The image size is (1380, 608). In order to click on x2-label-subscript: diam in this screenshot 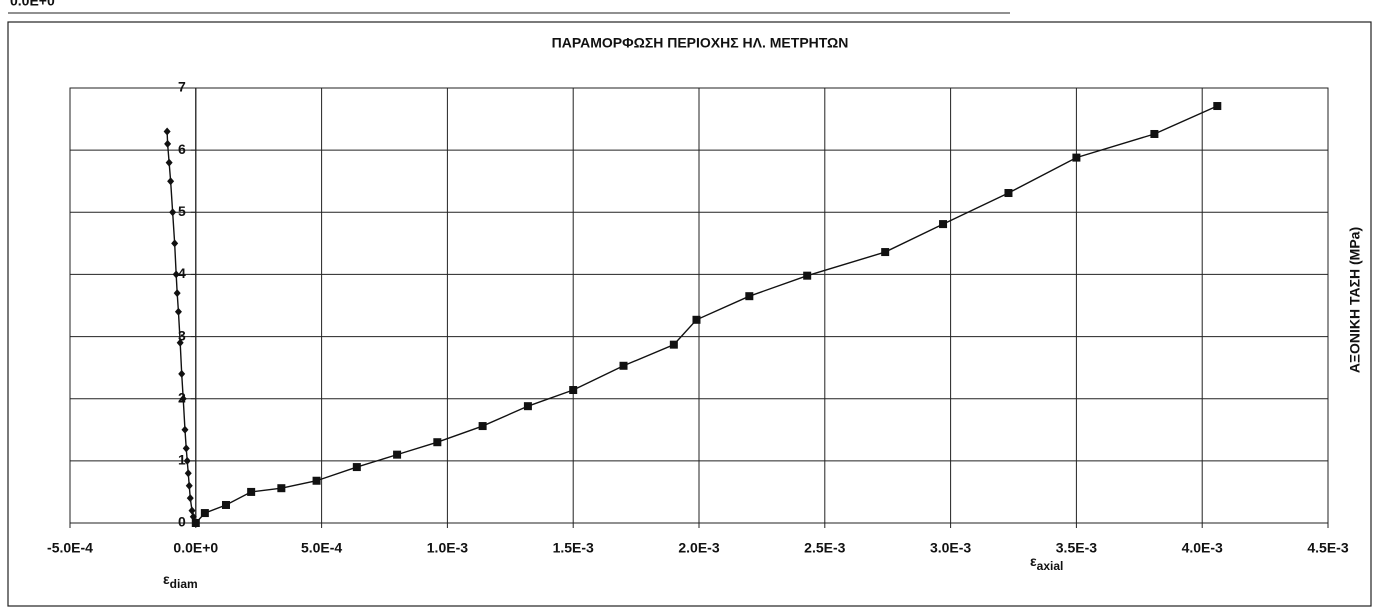, I will do `click(184, 584)`.